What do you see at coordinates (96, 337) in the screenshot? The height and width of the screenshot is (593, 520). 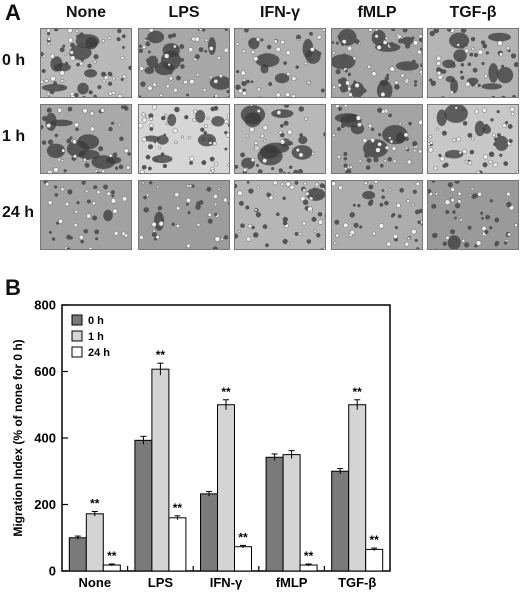 I see `legend-label: 1 h` at bounding box center [96, 337].